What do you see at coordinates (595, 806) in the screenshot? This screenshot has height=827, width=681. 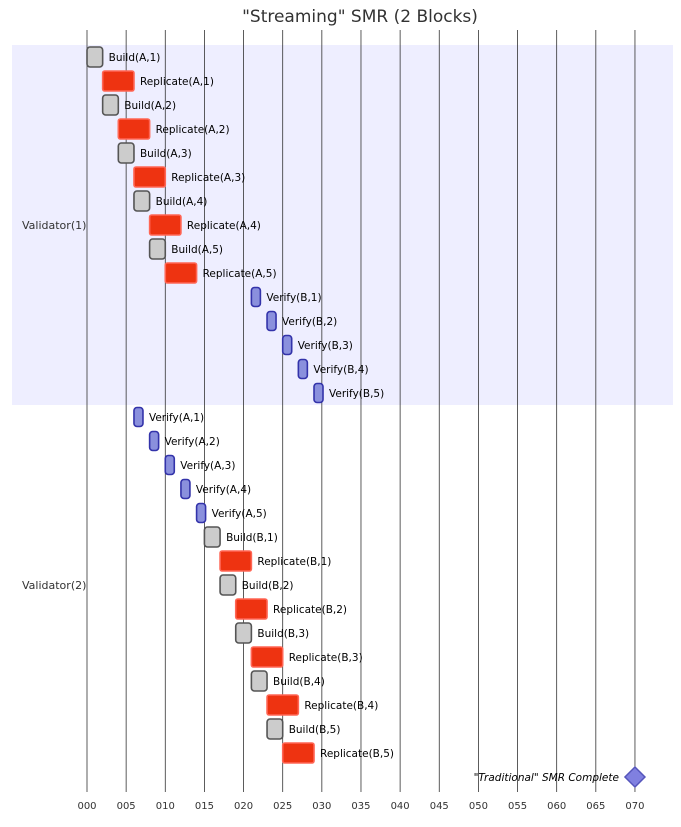 I see `x-tick-label: 065` at bounding box center [595, 806].